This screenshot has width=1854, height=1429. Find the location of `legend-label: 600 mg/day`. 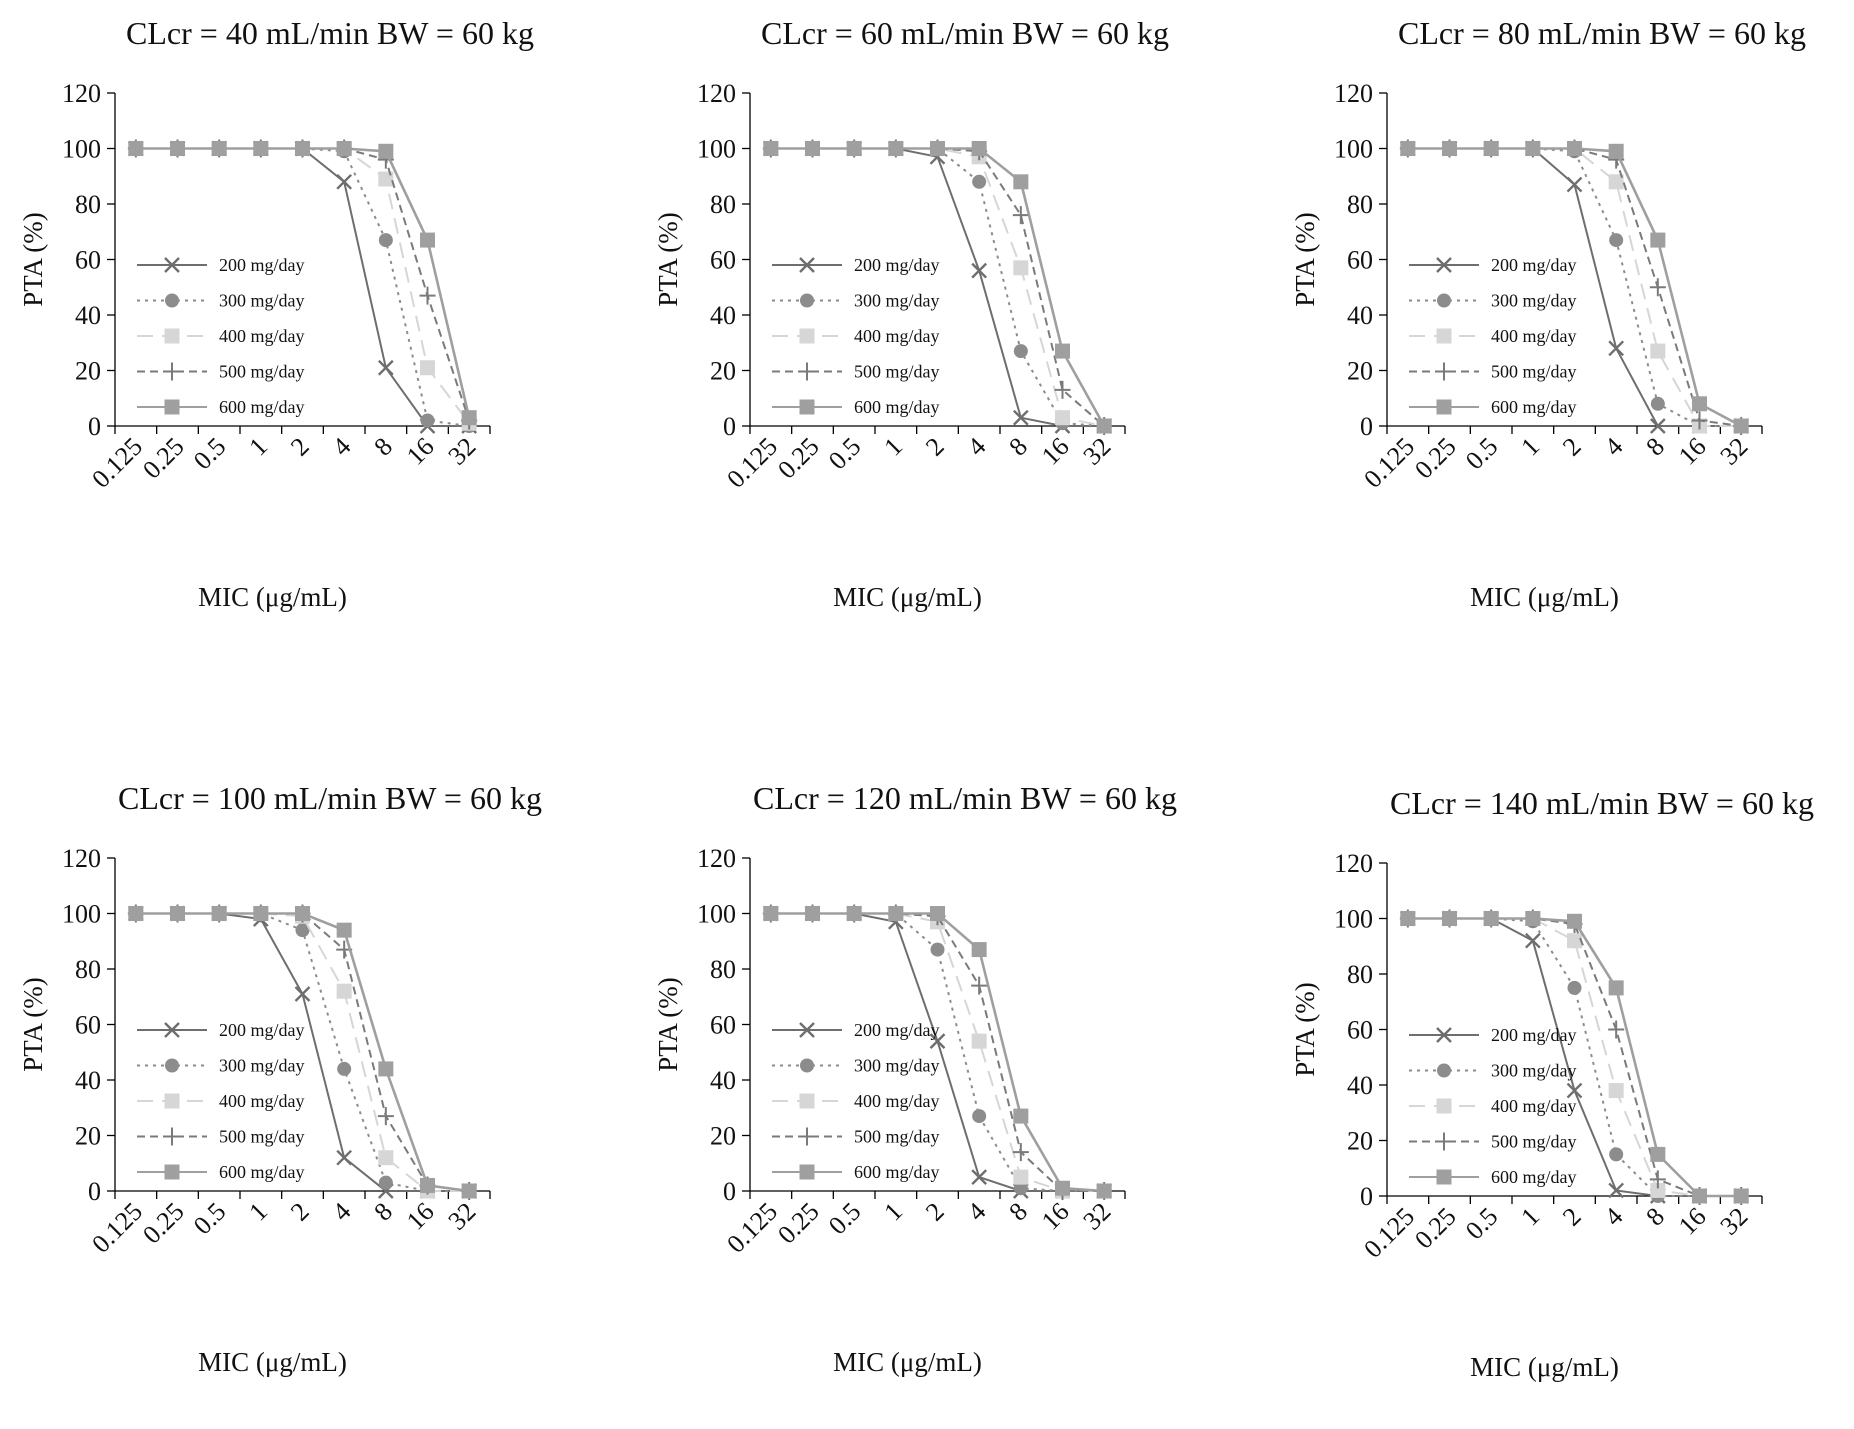

legend-label: 600 mg/day is located at coordinates (262, 407).